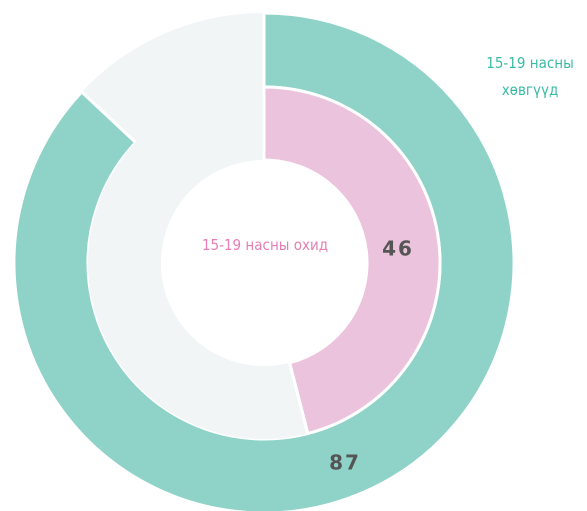 The height and width of the screenshot is (511, 587). I want to click on inner-series-label: 15-19 насны охид, so click(265, 245).